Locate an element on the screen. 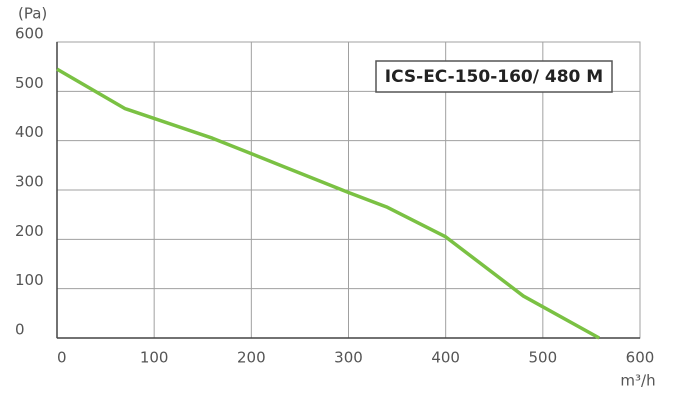 The image size is (681, 401). x-tick-label: 500 is located at coordinates (543, 358).